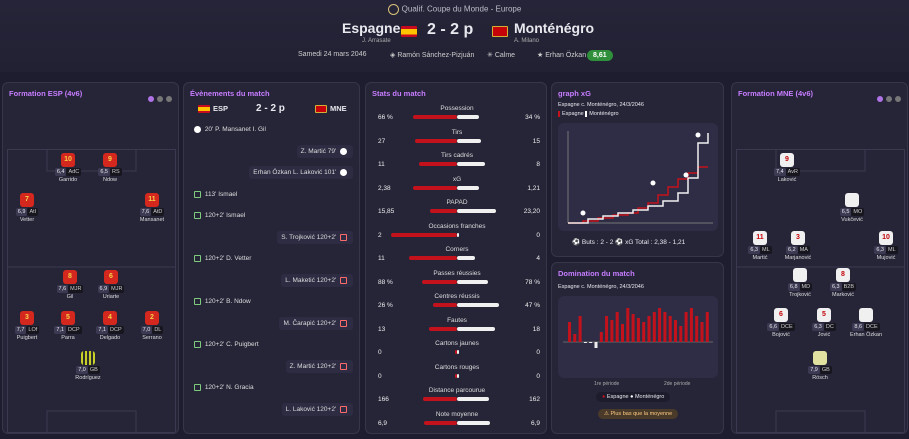  I want to click on event-item: Z. Martić 120+2', so click(319, 366).